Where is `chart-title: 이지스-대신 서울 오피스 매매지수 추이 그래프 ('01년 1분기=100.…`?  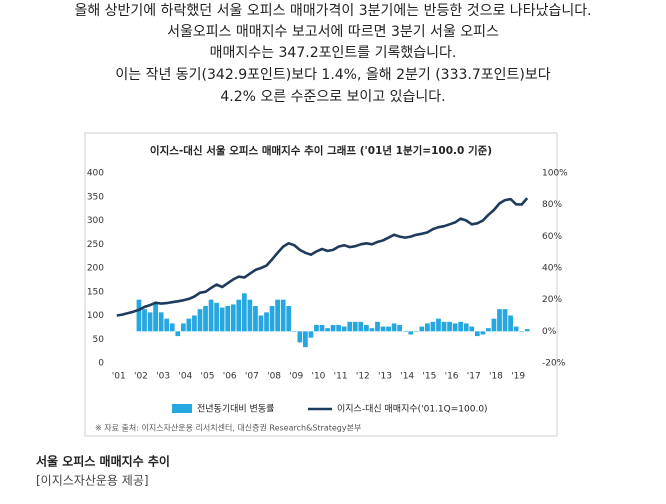
chart-title: 이지스-대신 서울 오피스 매매지수 추이 그래프 ('01년 1분기=100.… is located at coordinates (321, 150).